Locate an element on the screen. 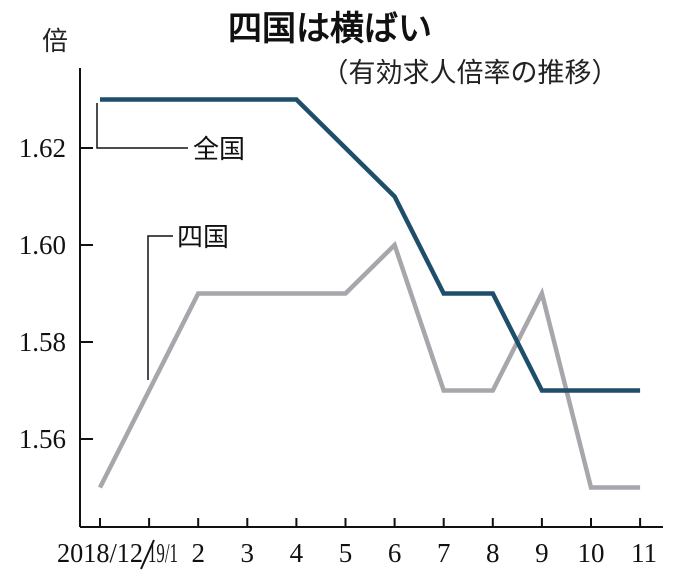  chart-subtitle: （有効求人倍率の推移） is located at coordinates (470, 73).